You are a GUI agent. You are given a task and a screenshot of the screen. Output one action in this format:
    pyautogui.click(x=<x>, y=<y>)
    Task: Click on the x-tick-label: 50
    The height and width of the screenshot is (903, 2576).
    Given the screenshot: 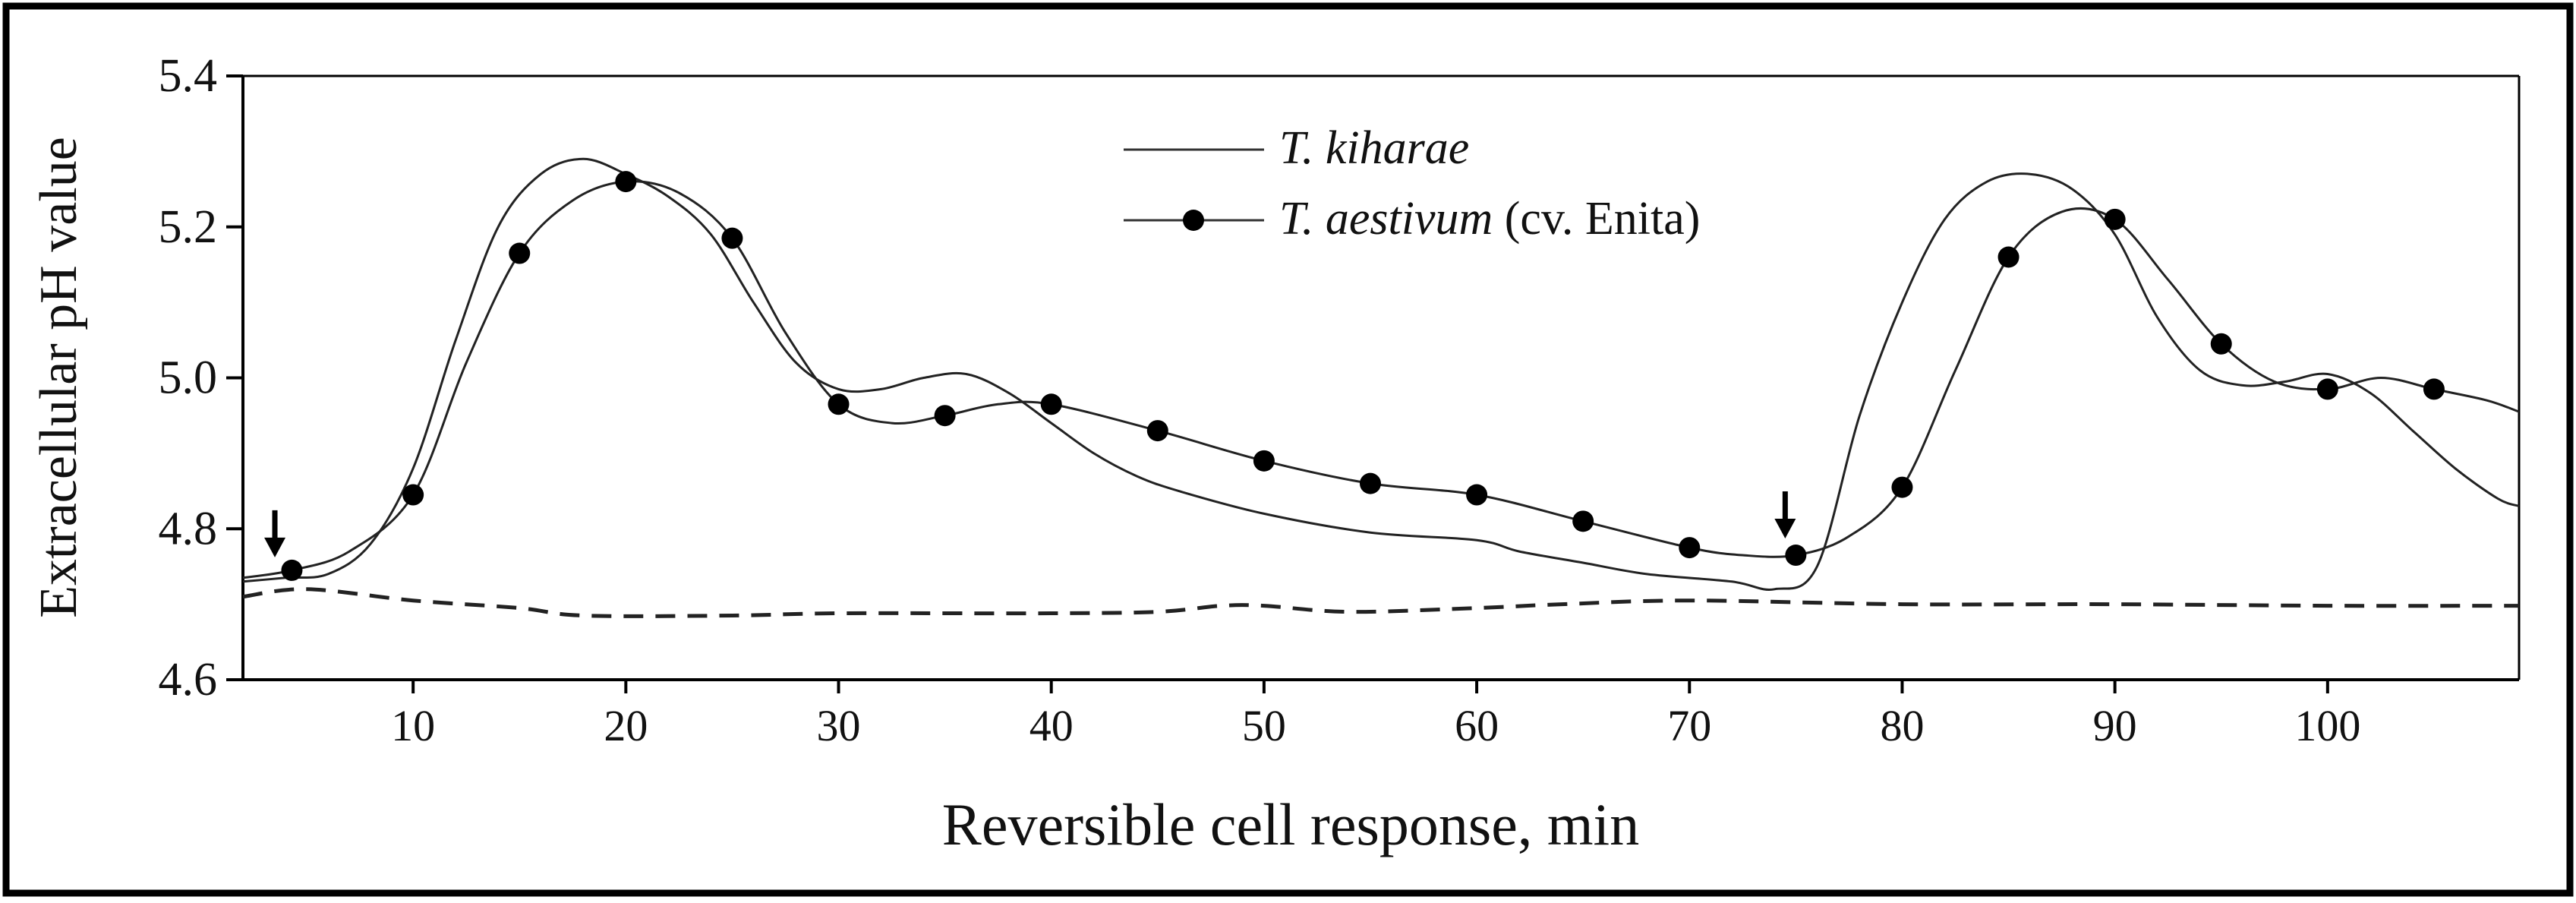 What is the action you would take?
    pyautogui.click(x=1264, y=725)
    